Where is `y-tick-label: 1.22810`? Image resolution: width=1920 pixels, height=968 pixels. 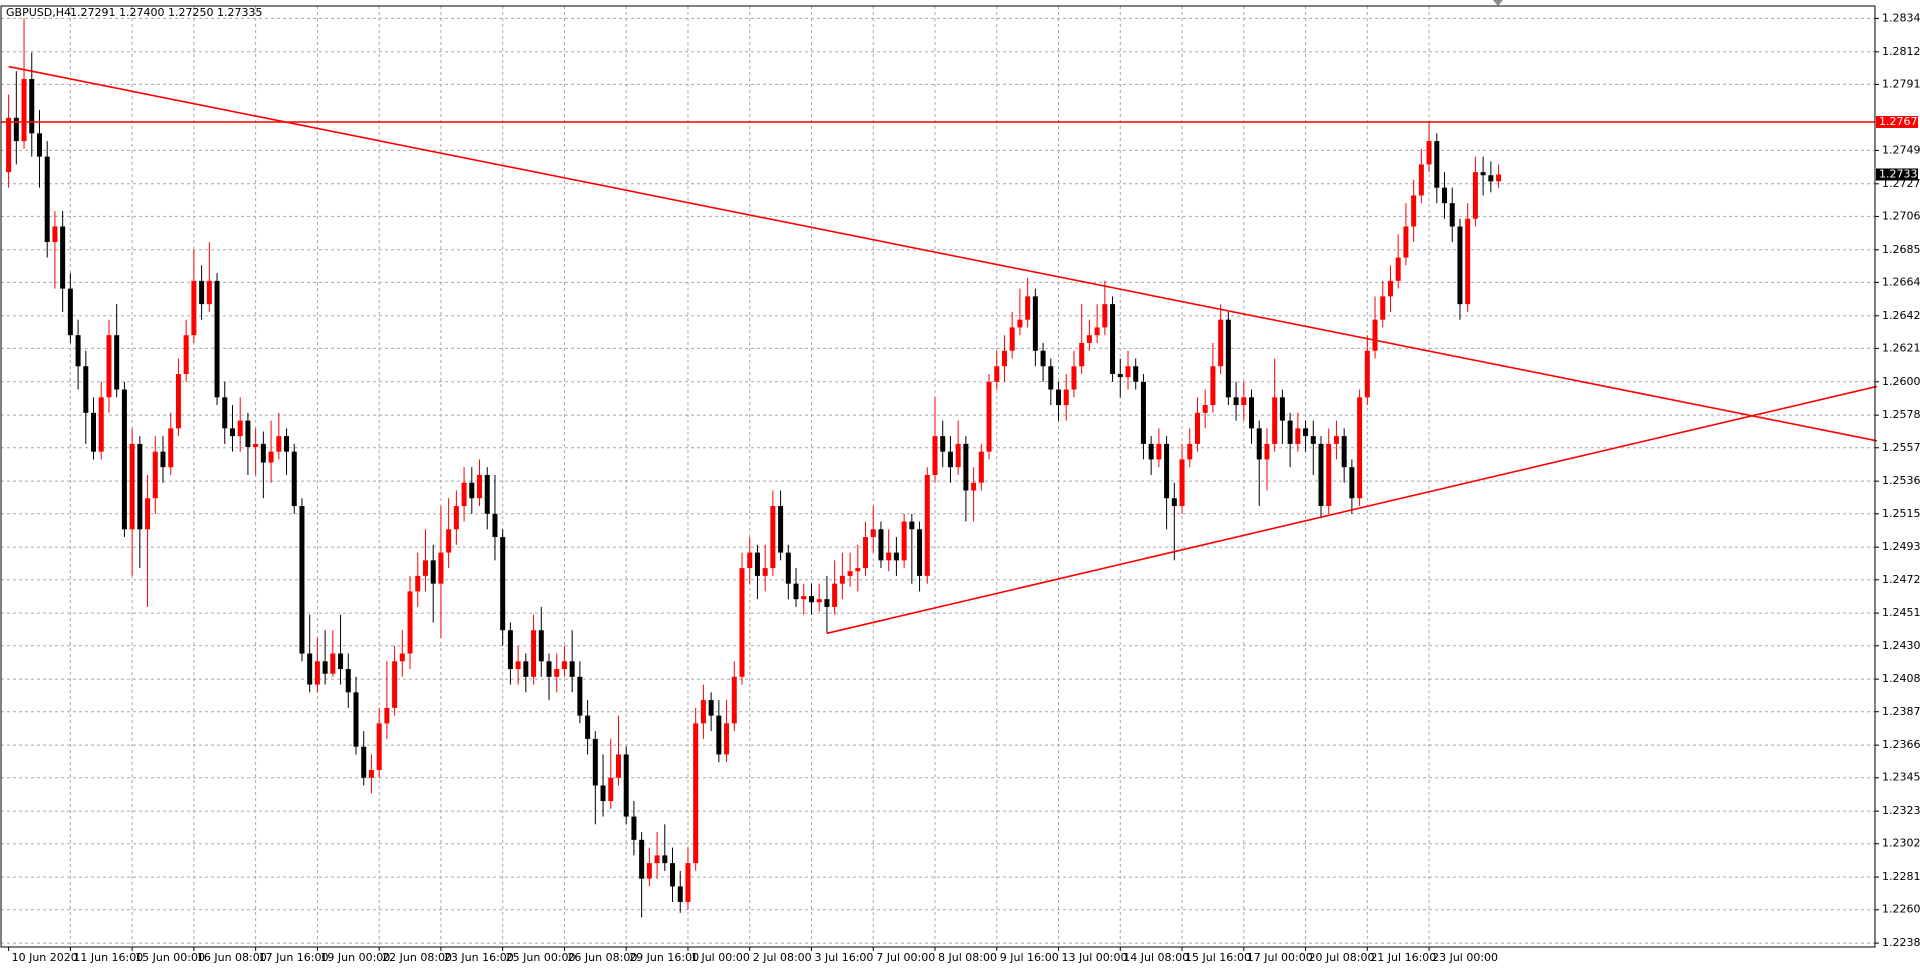
y-tick-label: 1.22810 is located at coordinates (1901, 876).